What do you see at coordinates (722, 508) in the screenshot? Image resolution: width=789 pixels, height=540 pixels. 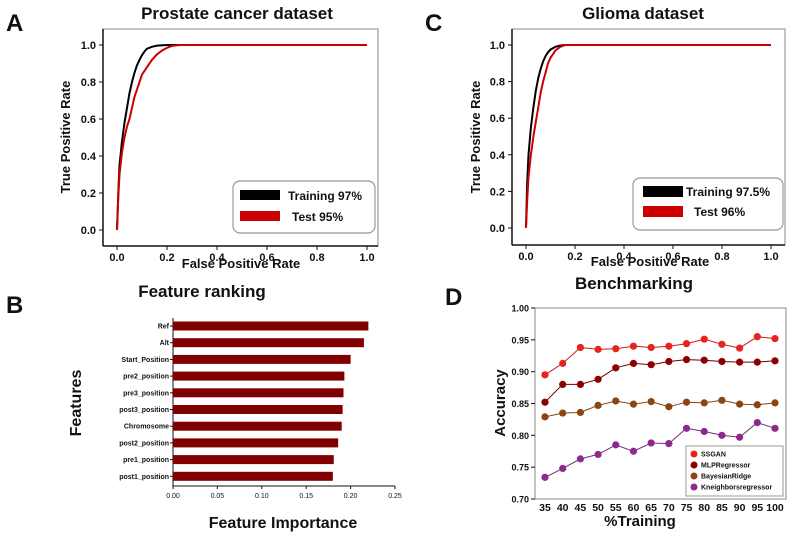 I see `x-tick-label: 85` at bounding box center [722, 508].